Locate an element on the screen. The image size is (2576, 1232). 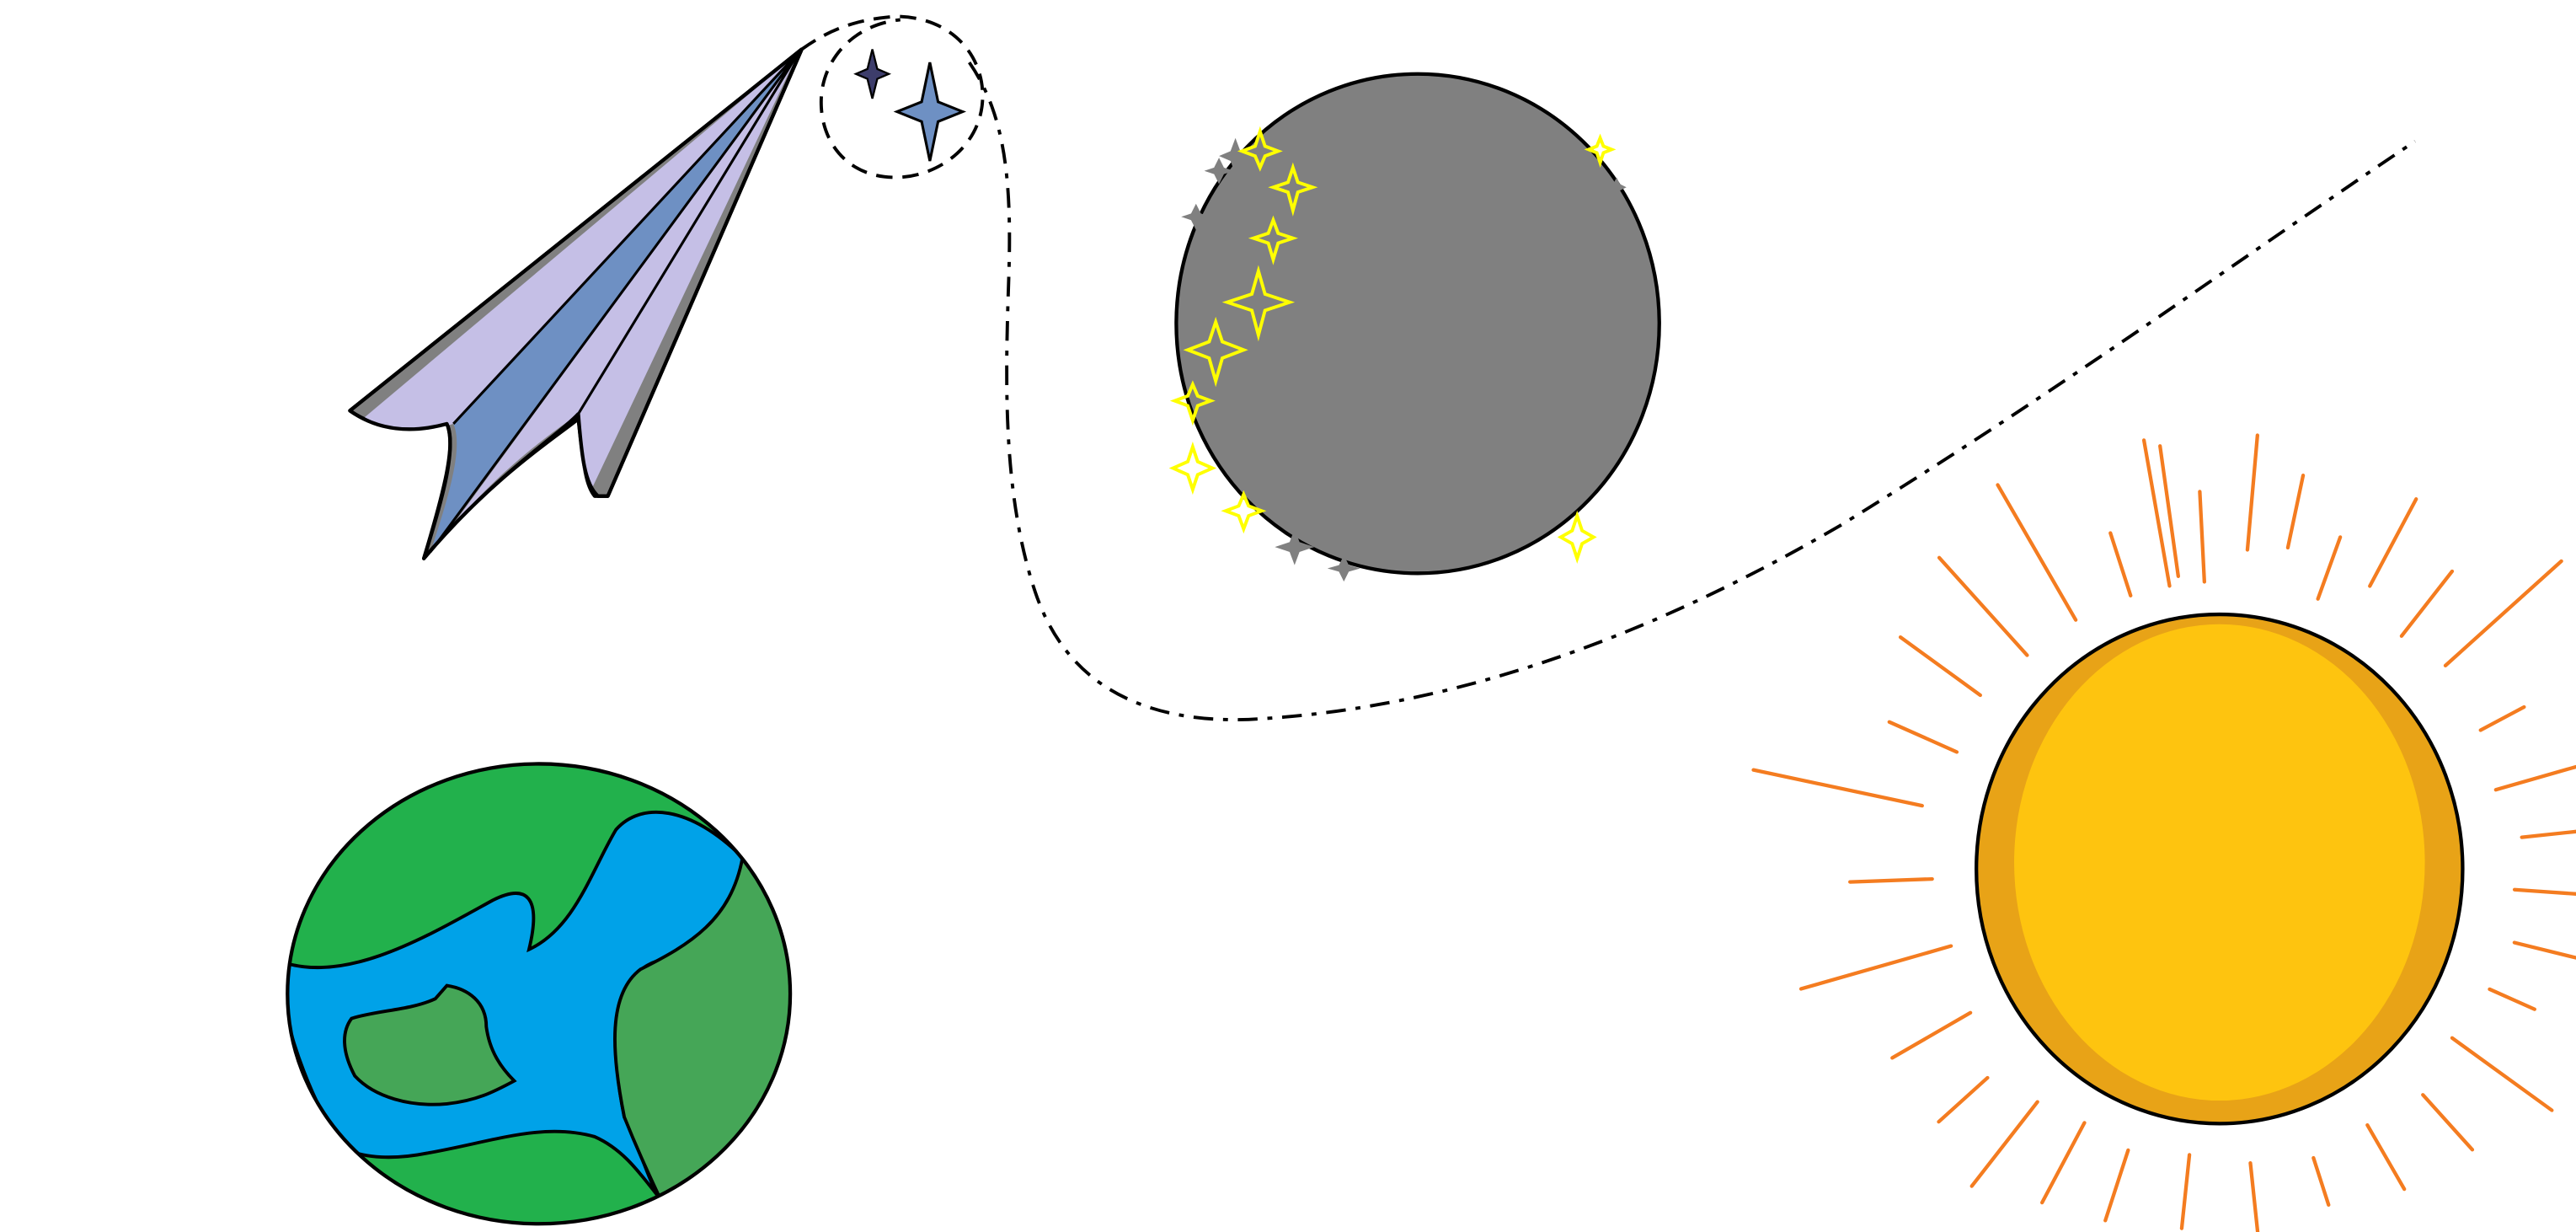
loop-stars is located at coordinates (909, 105).